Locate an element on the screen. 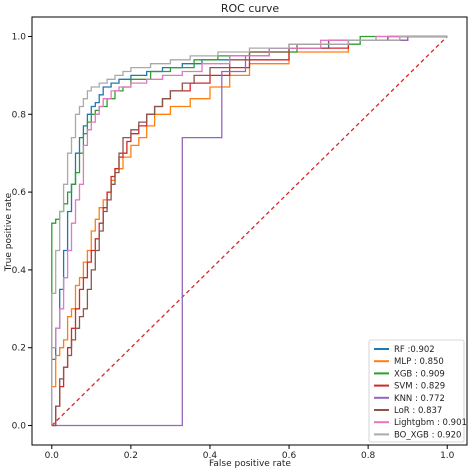  legend-label: RF :0.902 is located at coordinates (414, 350).